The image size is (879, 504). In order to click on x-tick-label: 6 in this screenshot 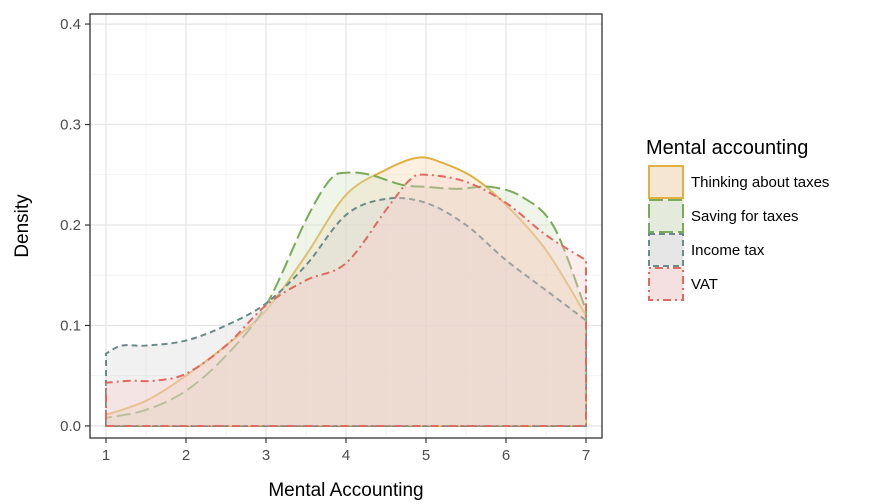, I will do `click(506, 455)`.